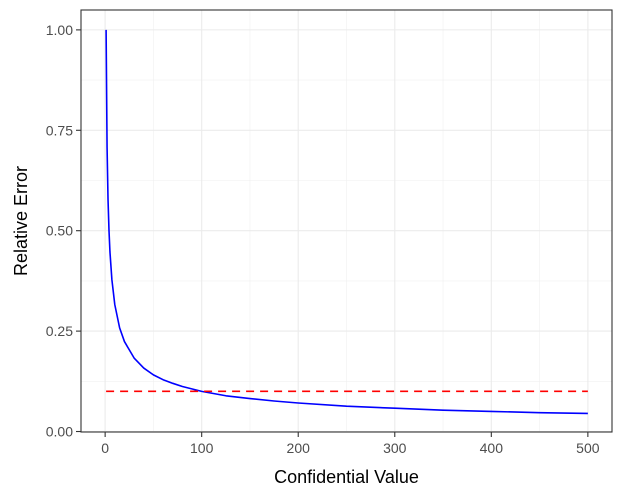 The width and height of the screenshot is (622, 498). I want to click on x-axis-title: Confidential Value, so click(346, 477).